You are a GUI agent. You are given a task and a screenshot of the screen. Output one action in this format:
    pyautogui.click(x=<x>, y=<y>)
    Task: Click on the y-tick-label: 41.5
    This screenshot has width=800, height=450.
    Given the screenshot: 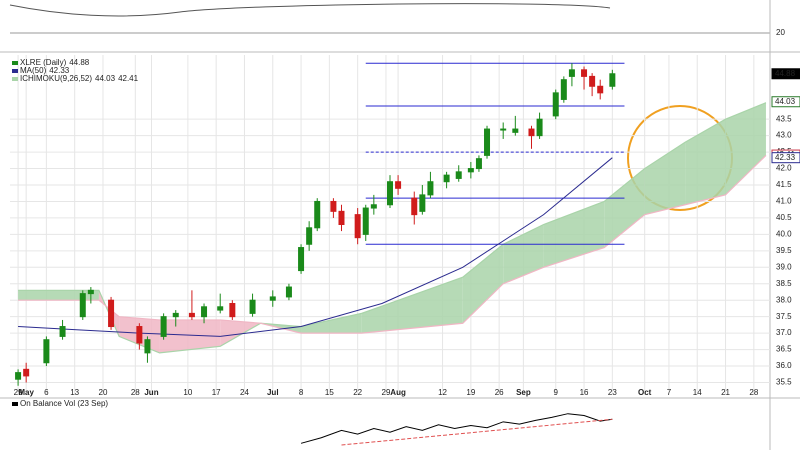 What is the action you would take?
    pyautogui.click(x=784, y=184)
    